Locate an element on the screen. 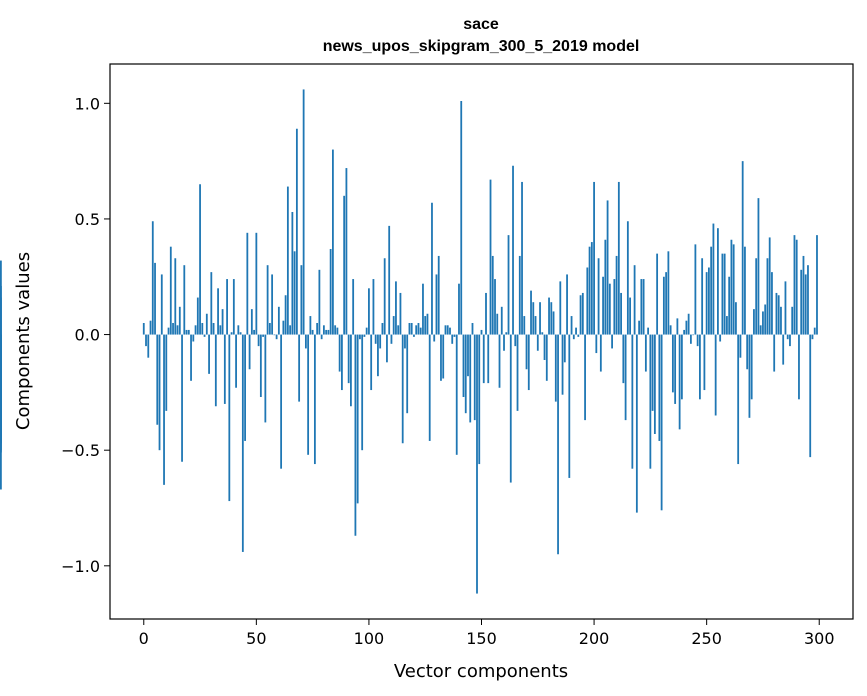  bar-undefined is located at coordinates (1, 393).